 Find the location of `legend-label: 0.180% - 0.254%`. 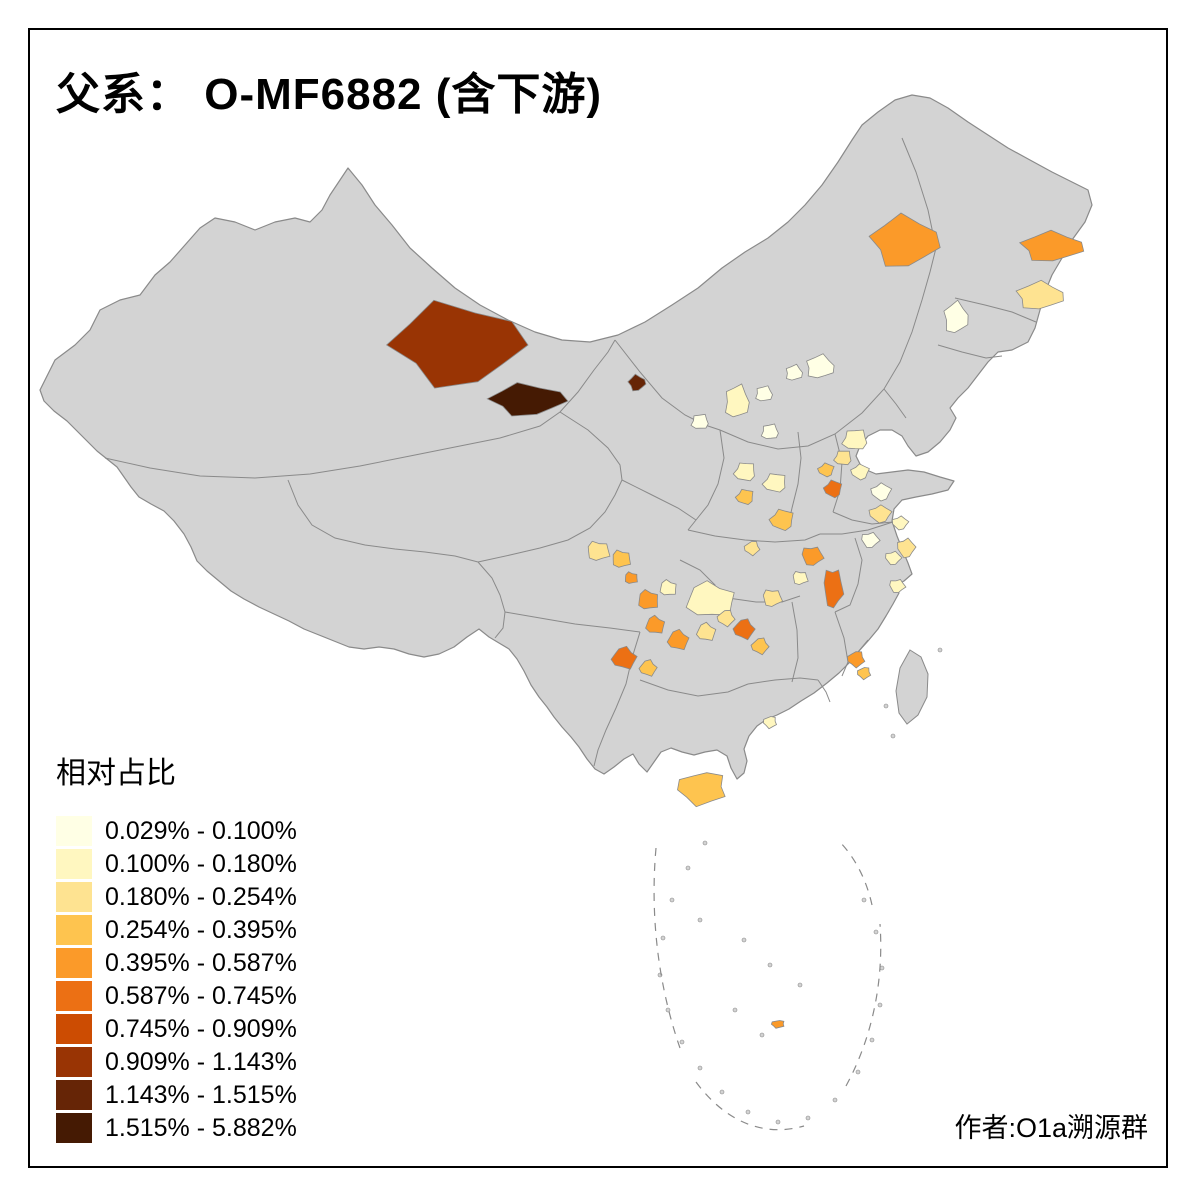

legend-label: 0.180% - 0.254% is located at coordinates (201, 896).